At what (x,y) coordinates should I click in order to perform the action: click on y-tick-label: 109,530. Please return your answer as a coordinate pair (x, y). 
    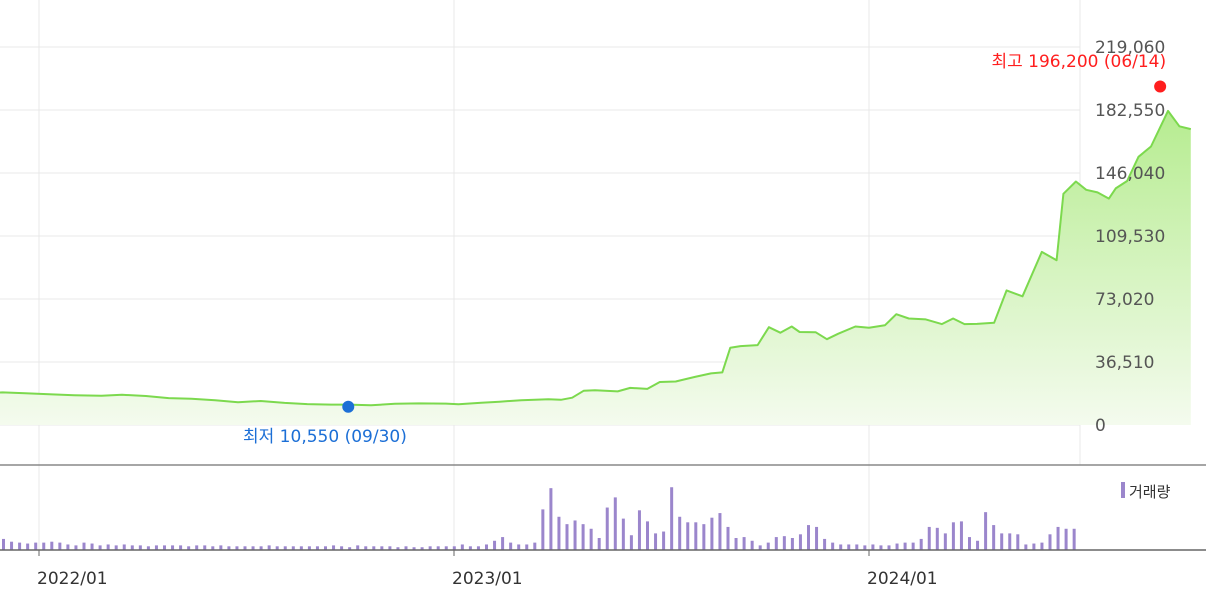
    Looking at the image, I should click on (1130, 237).